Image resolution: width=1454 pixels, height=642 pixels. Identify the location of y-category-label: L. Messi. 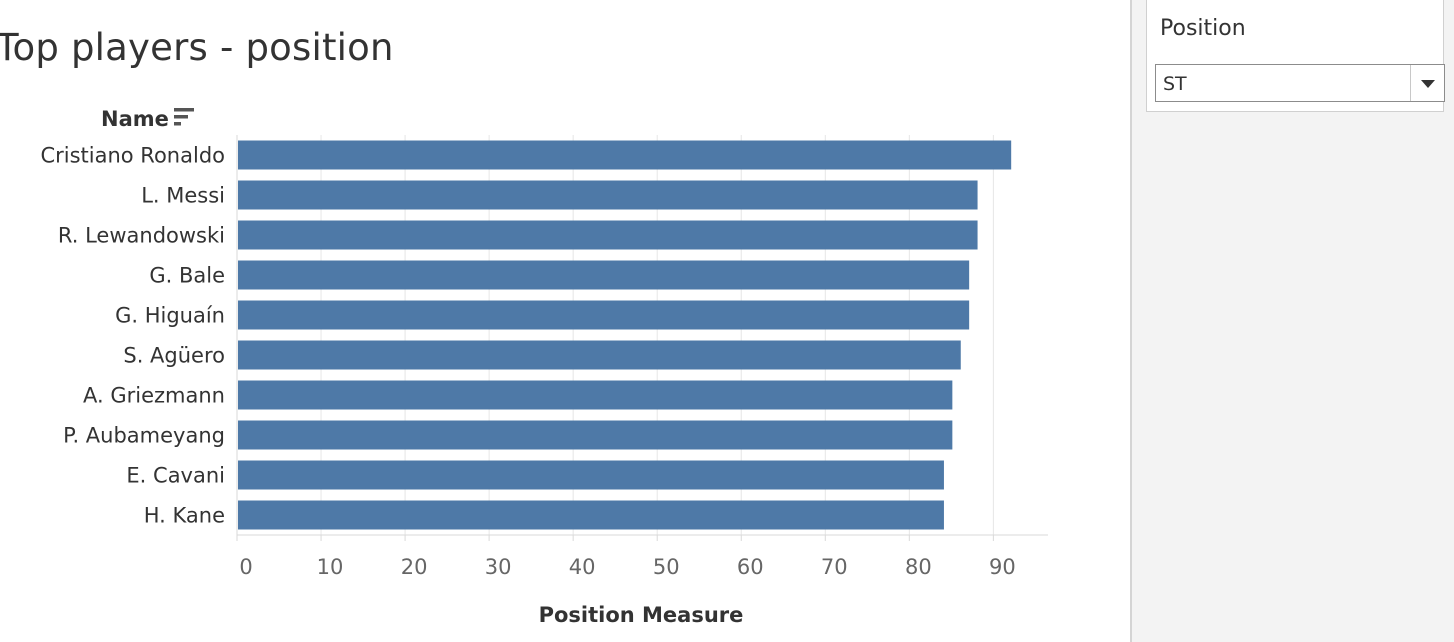
(183, 196).